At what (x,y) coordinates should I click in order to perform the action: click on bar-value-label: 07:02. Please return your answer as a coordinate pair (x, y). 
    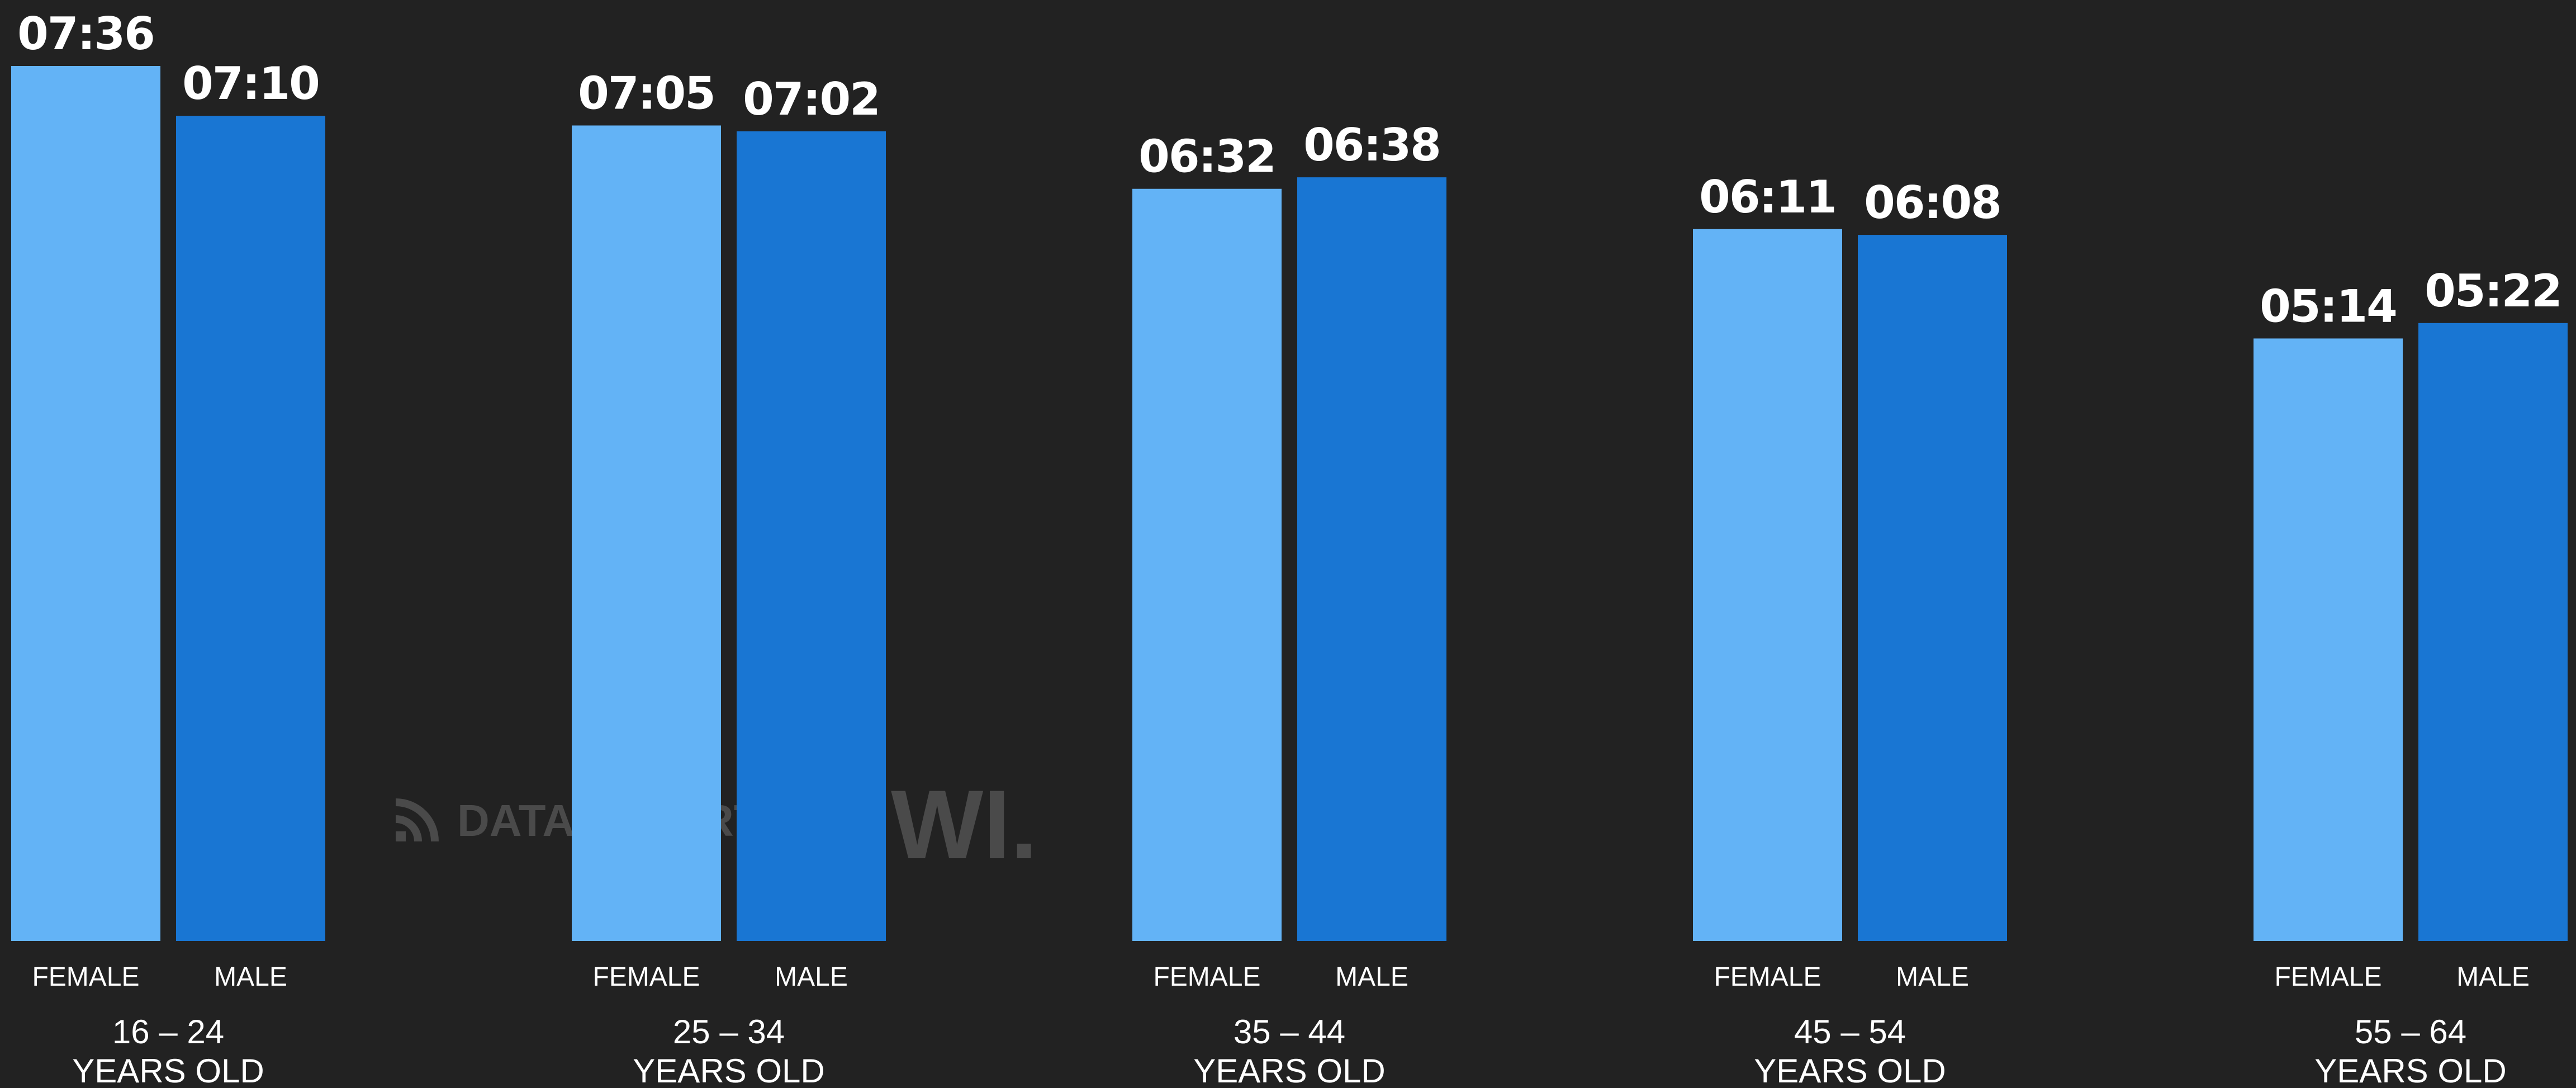
    Looking at the image, I should click on (811, 99).